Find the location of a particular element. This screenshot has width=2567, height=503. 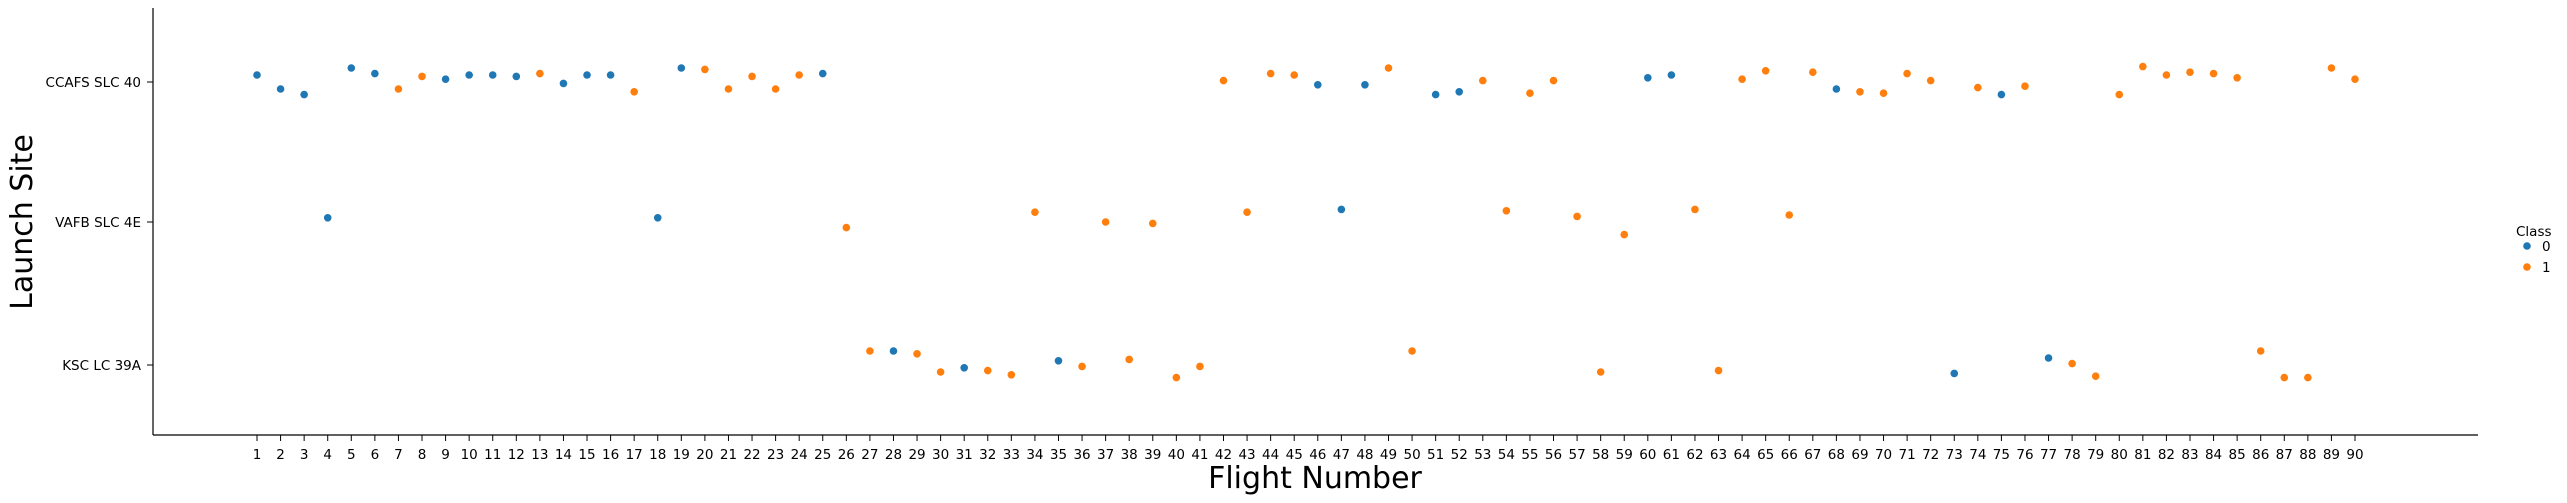

y-tick-label: CCAFS SLC 40 is located at coordinates (93, 83).